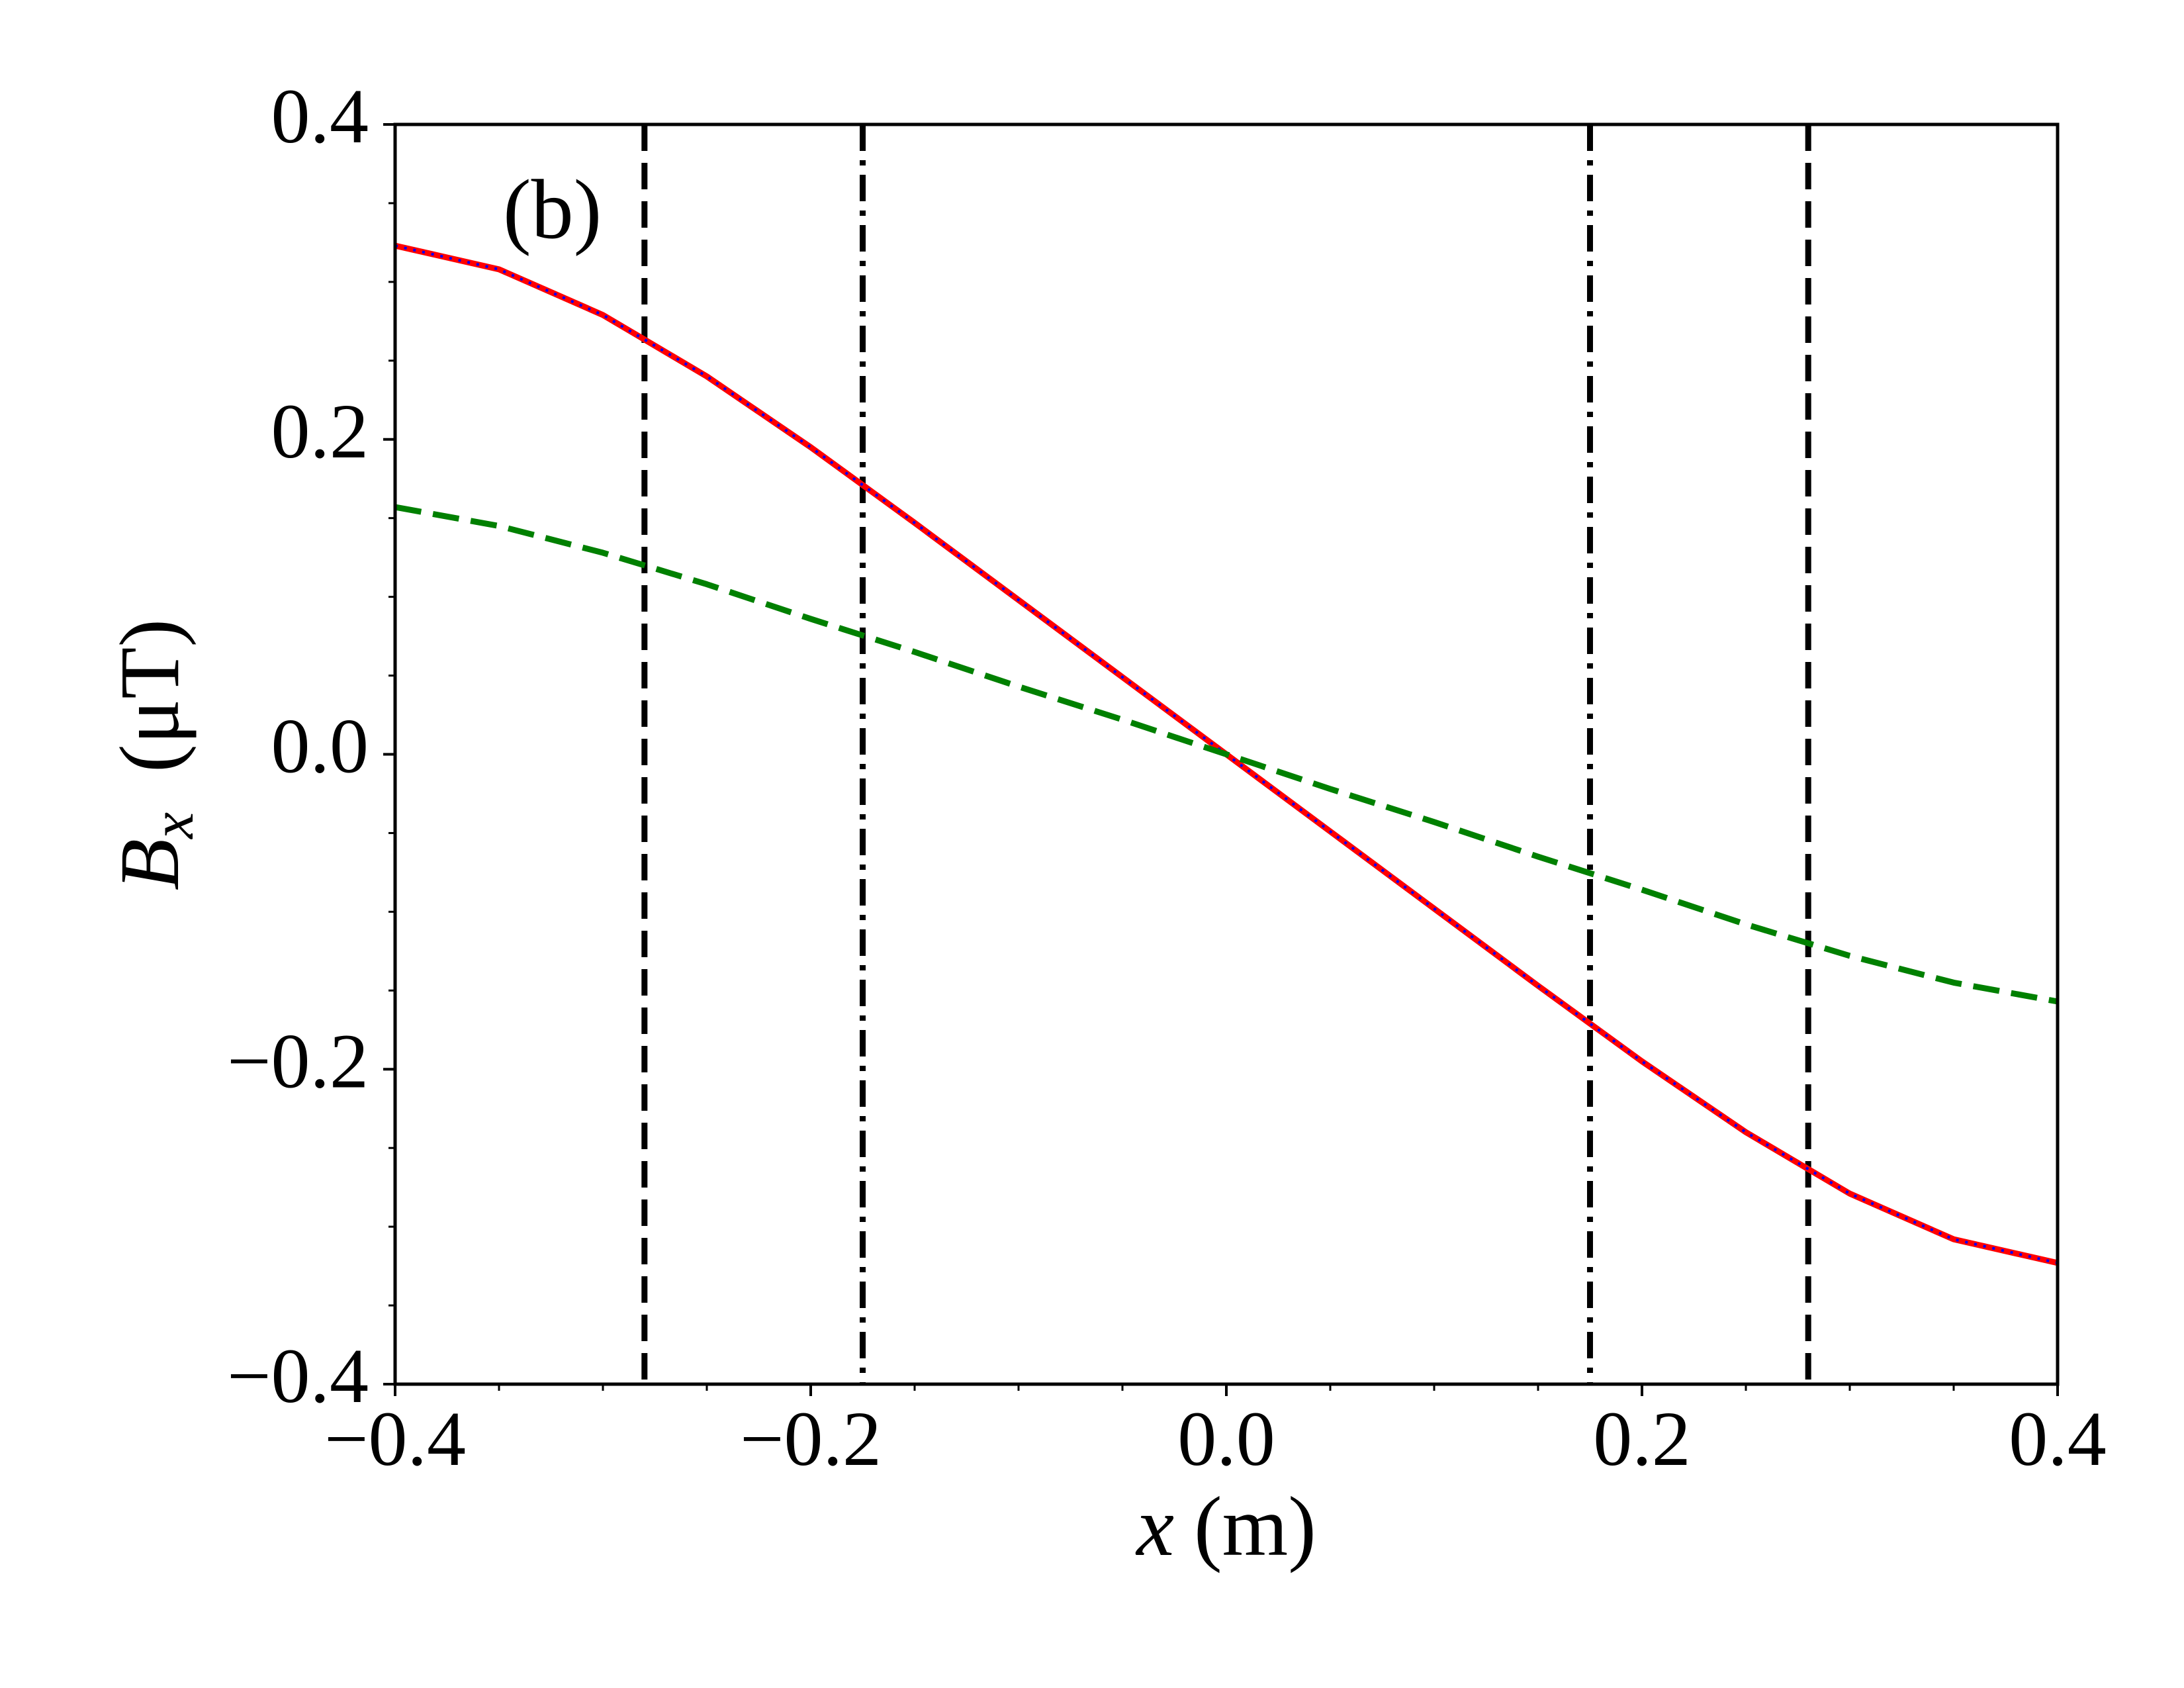 Image resolution: width=2184 pixels, height=1688 pixels. I want to click on y-tick-label: −0.2, so click(298, 1060).